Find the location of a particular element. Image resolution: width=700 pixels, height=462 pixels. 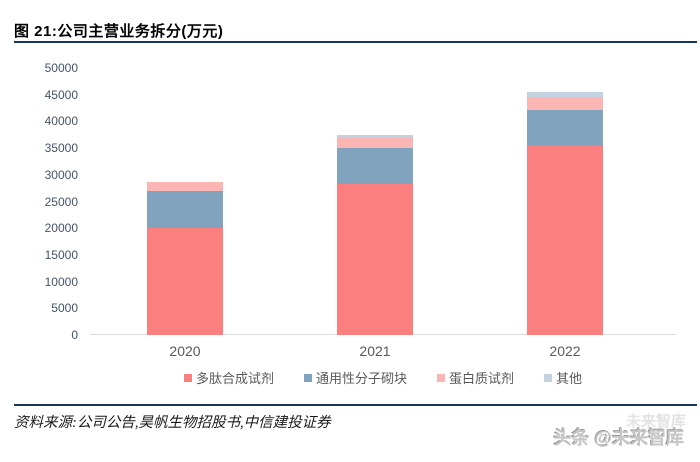

x-axis-label: 2022 is located at coordinates (565, 351).